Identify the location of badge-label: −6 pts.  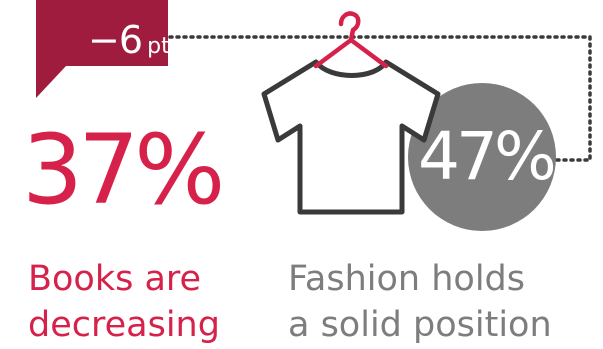
(134, 40).